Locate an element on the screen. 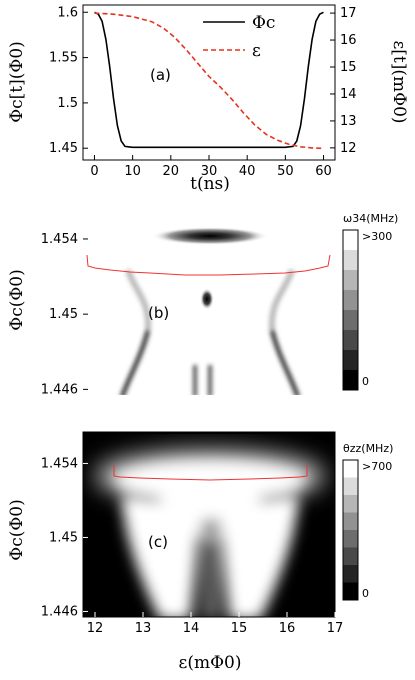 The height and width of the screenshot is (680, 415). panel-c-heatmap is located at coordinates (210, 533).